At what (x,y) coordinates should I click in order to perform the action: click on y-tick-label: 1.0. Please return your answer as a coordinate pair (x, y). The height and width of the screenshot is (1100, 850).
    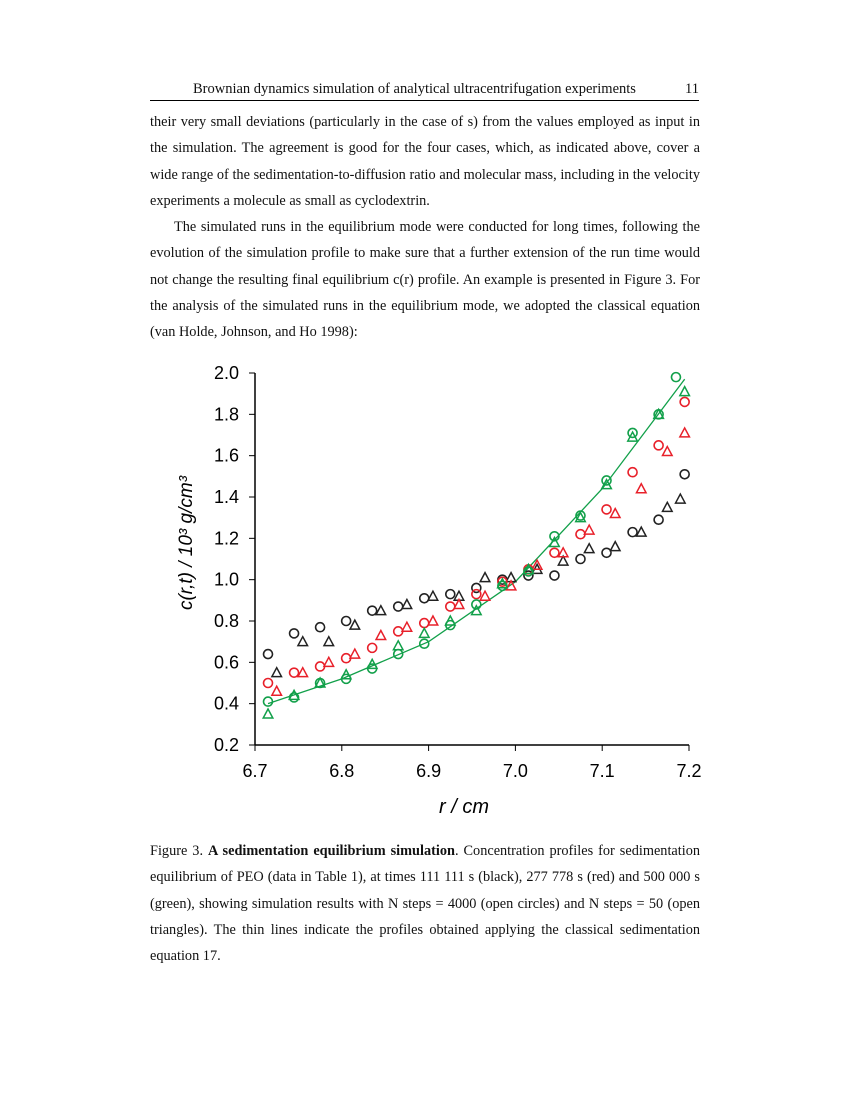
    Looking at the image, I should click on (226, 580).